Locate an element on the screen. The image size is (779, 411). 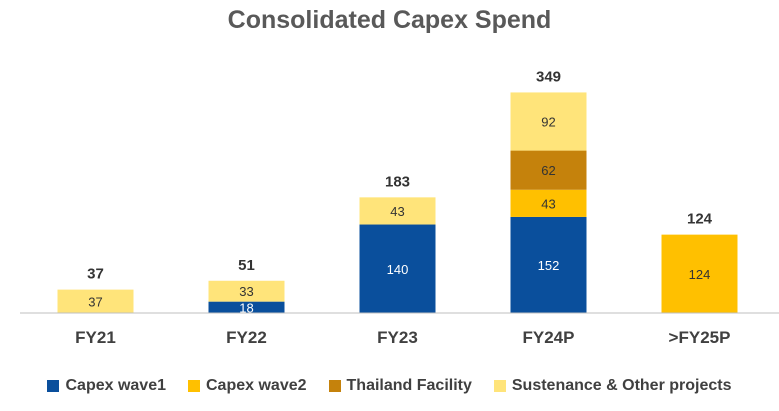
legend-swatch-sustenance is located at coordinates (499, 386).